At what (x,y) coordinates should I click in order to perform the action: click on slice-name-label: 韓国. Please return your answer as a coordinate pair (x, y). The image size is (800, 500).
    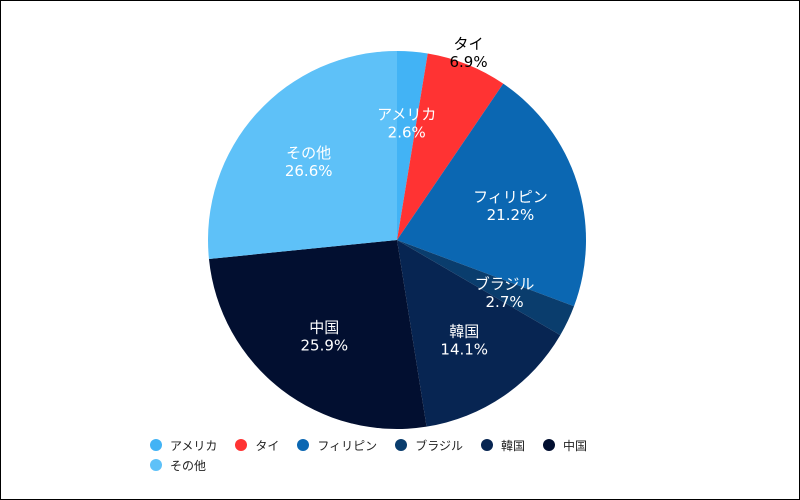
    Looking at the image, I should click on (464, 331).